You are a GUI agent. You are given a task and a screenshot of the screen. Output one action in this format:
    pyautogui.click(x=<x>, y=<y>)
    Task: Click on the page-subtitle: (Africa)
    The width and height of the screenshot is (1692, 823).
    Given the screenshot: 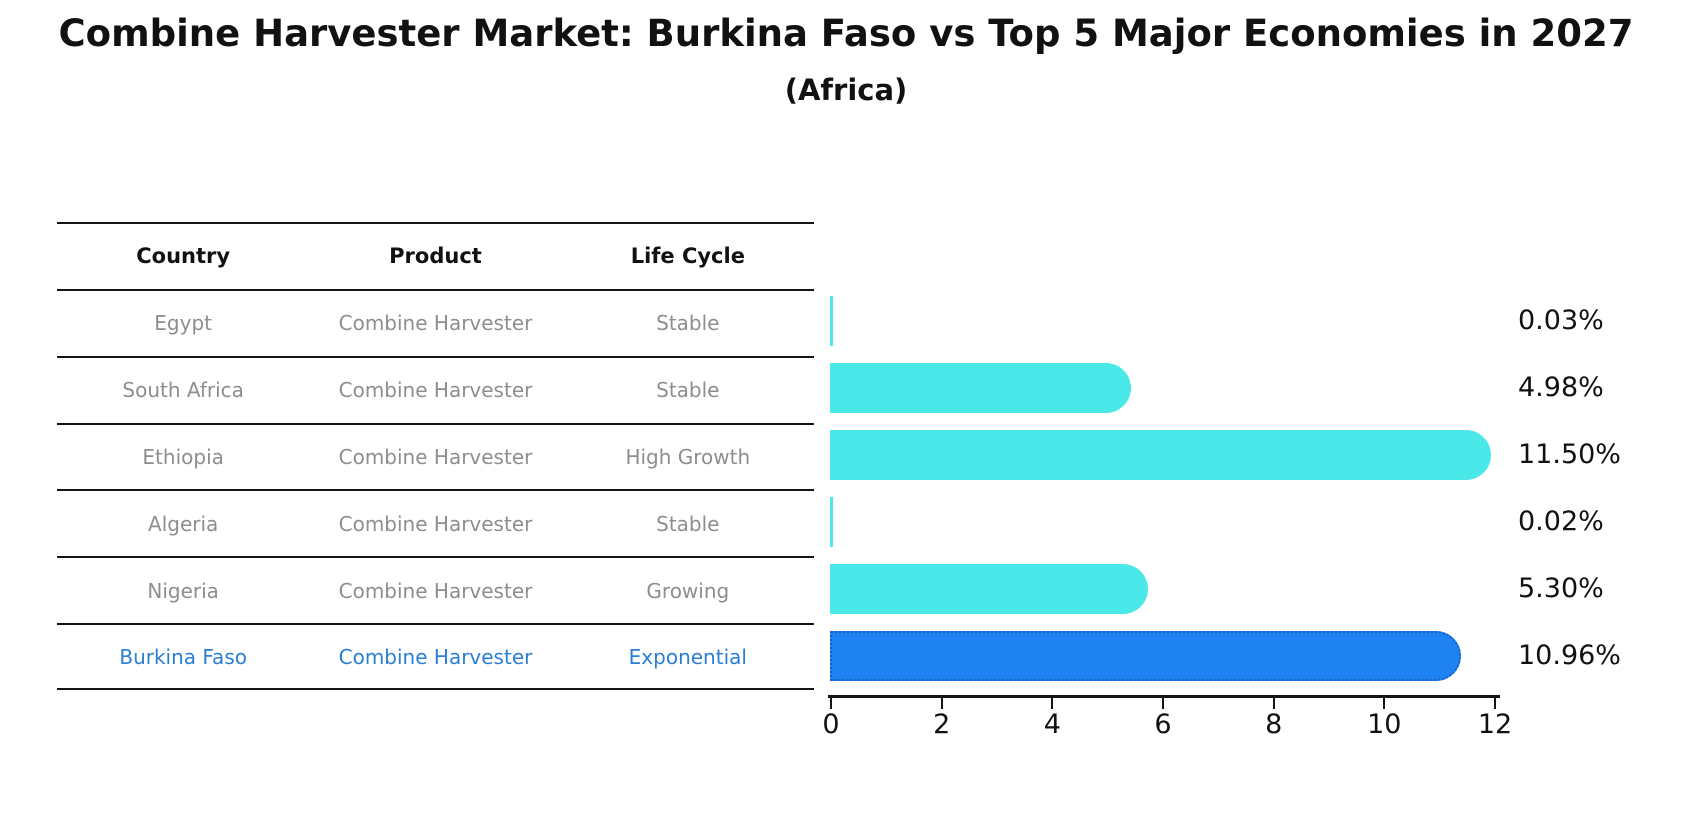 What is the action you would take?
    pyautogui.click(x=846, y=90)
    